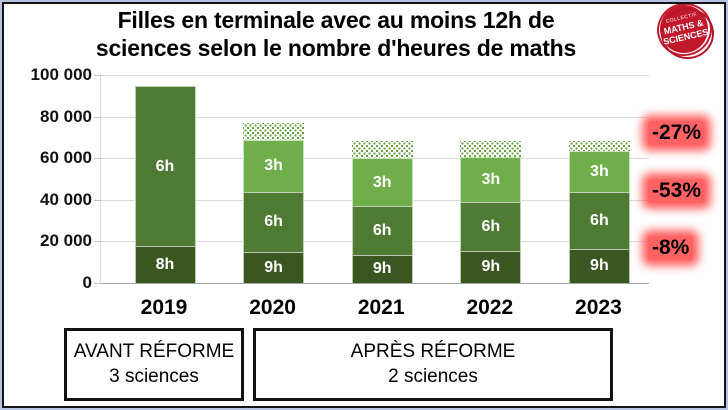 The image size is (728, 410). I want to click on bar-2022-dotted-segment, so click(491, 149).